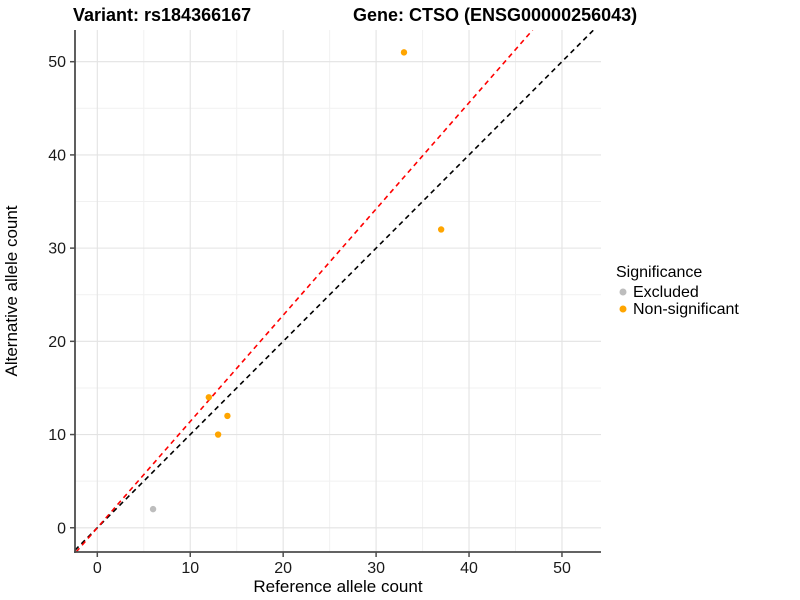 Image resolution: width=800 pixels, height=600 pixels. Describe the element at coordinates (337, 586) in the screenshot. I see `x-axis-title: Reference allele count` at that location.